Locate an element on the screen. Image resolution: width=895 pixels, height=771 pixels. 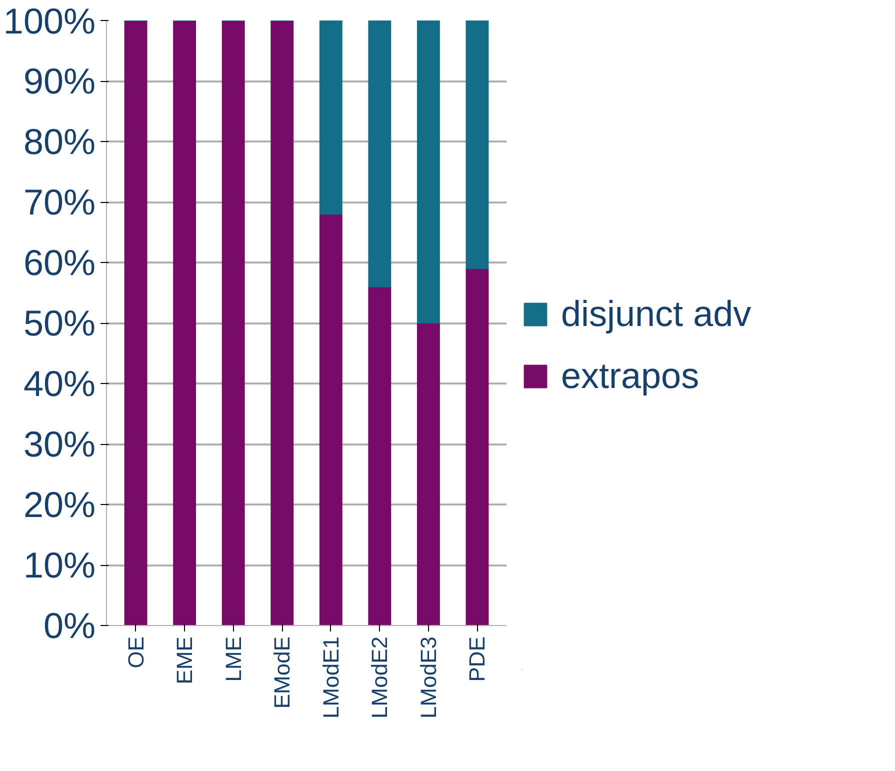
x-tick-label: LModE2 is located at coordinates (379, 677).